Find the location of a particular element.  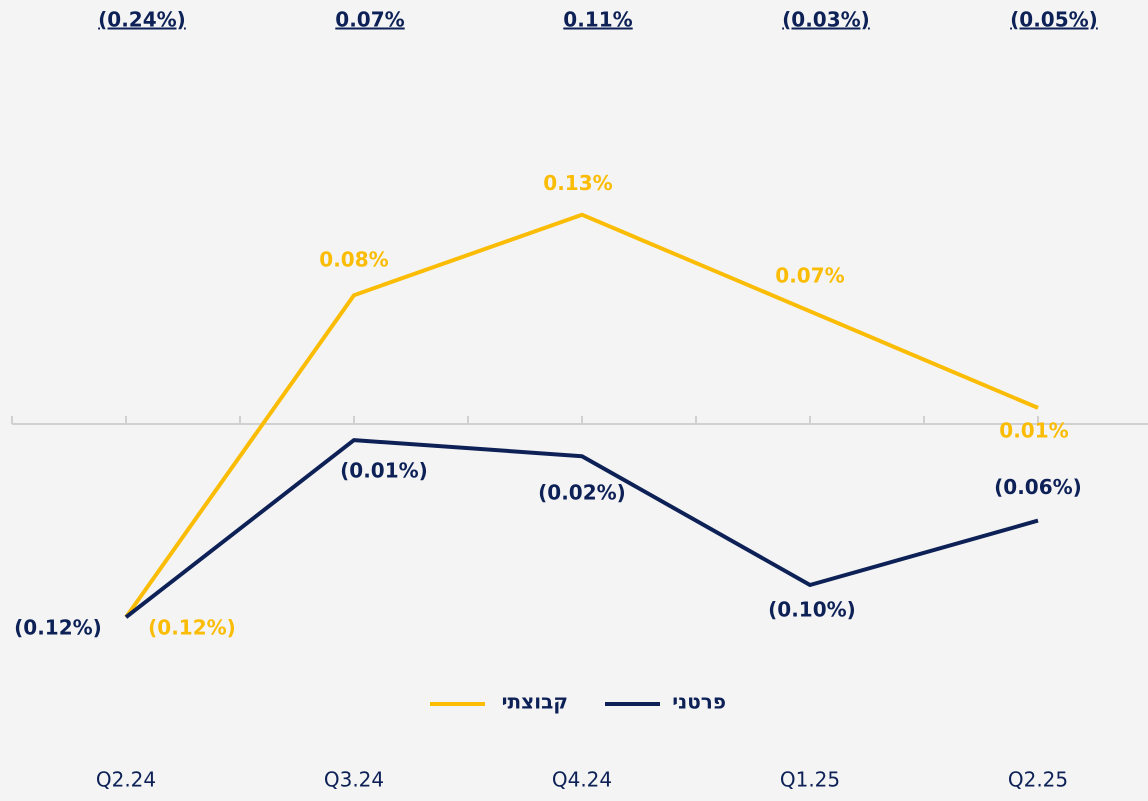

total-label: 0.11% is located at coordinates (597, 20).